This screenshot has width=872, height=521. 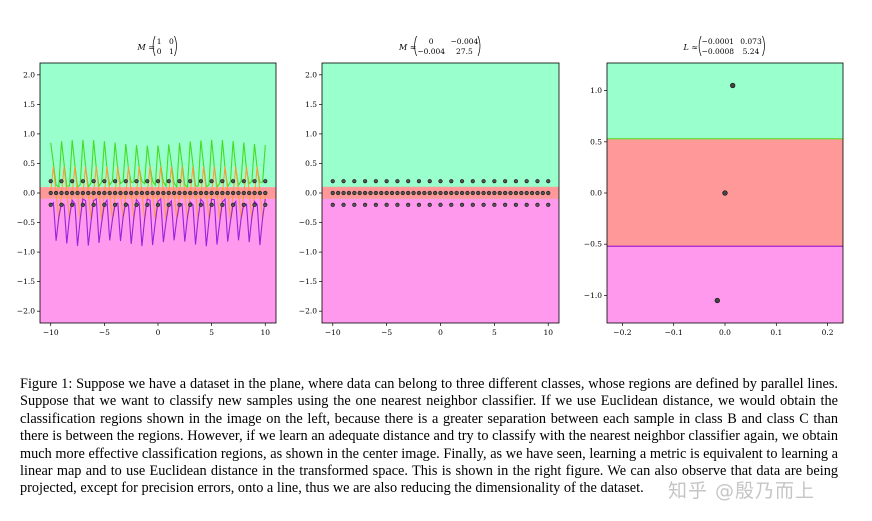 What do you see at coordinates (407, 47) in the screenshot?
I see `title-prefix: M ≈` at bounding box center [407, 47].